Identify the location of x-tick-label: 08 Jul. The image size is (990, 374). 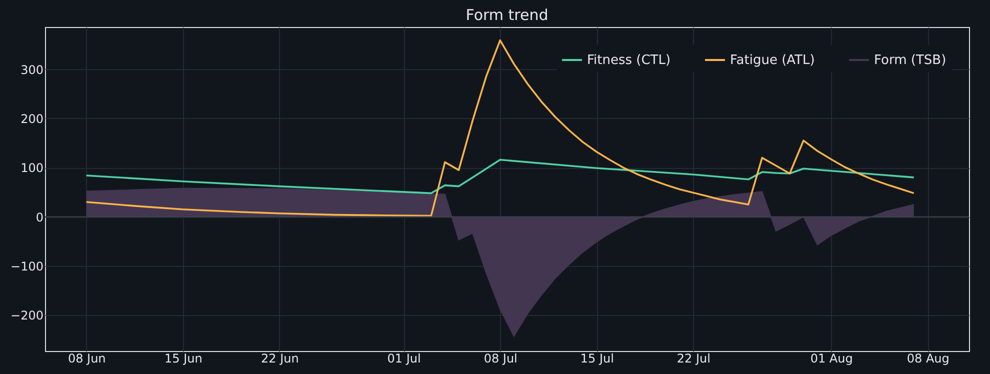
(501, 359).